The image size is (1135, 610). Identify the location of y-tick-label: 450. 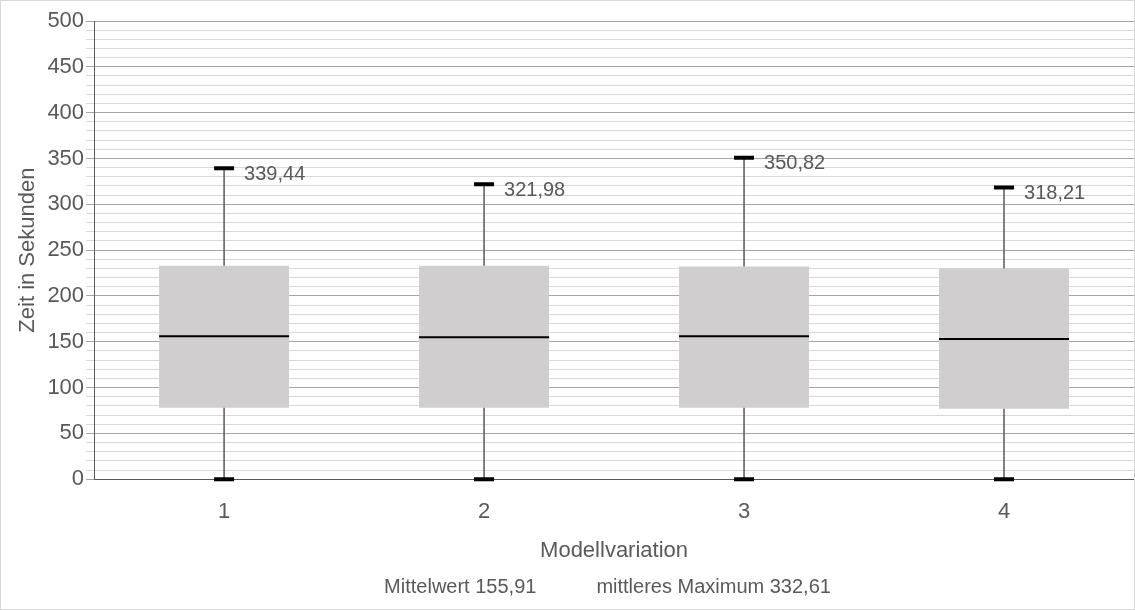
(66, 65).